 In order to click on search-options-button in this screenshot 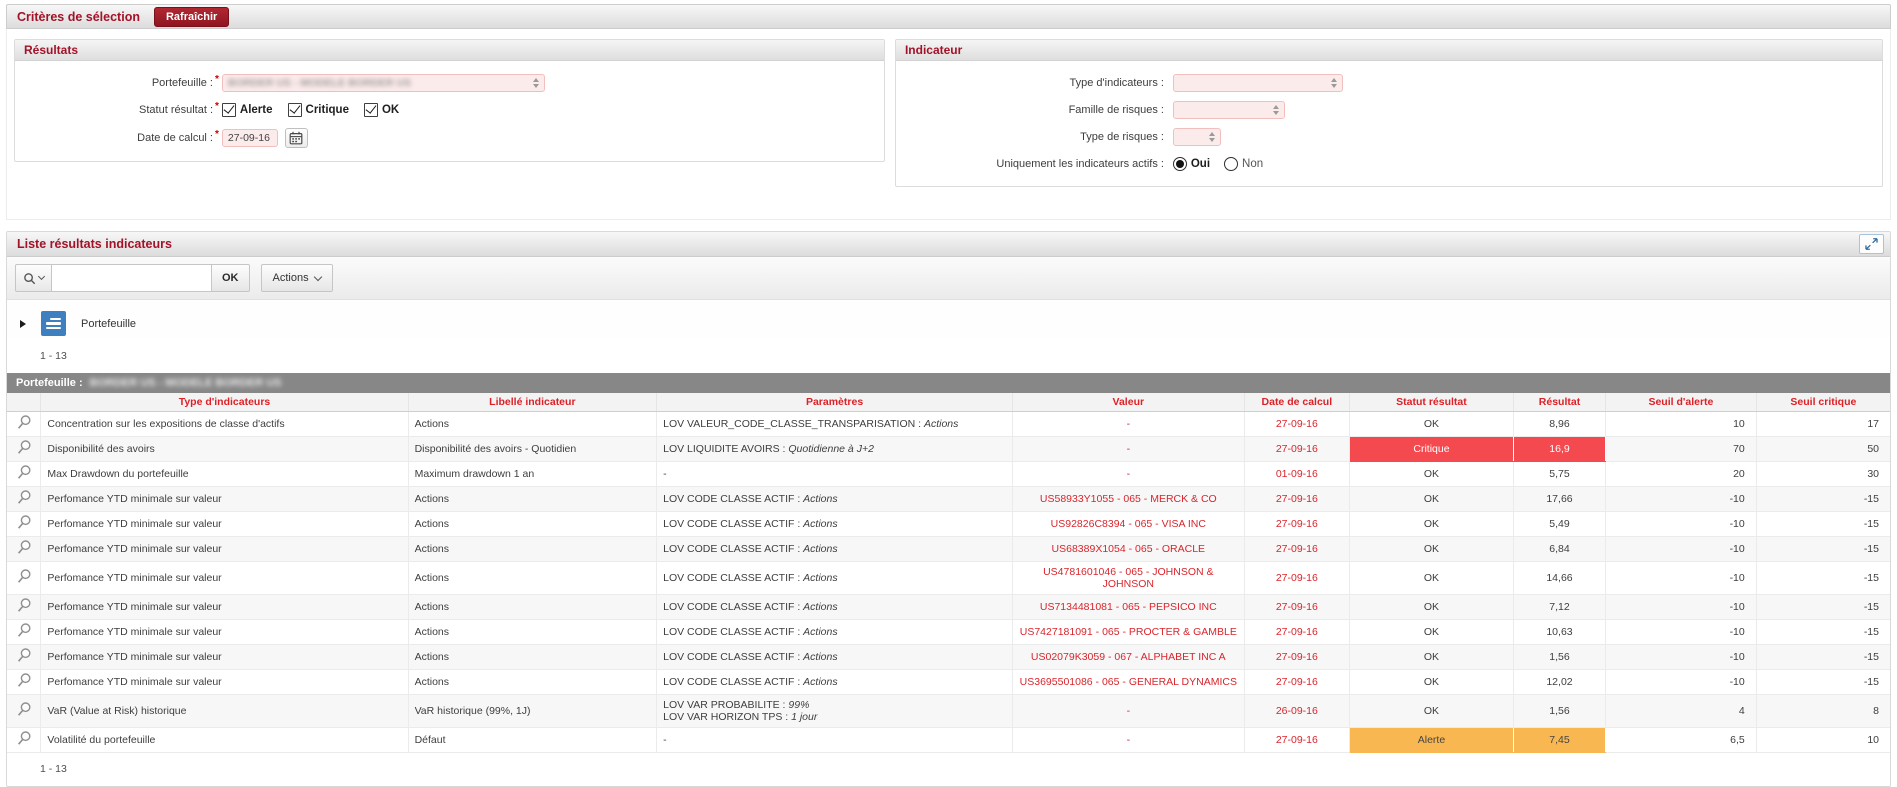, I will do `click(33, 278)`.